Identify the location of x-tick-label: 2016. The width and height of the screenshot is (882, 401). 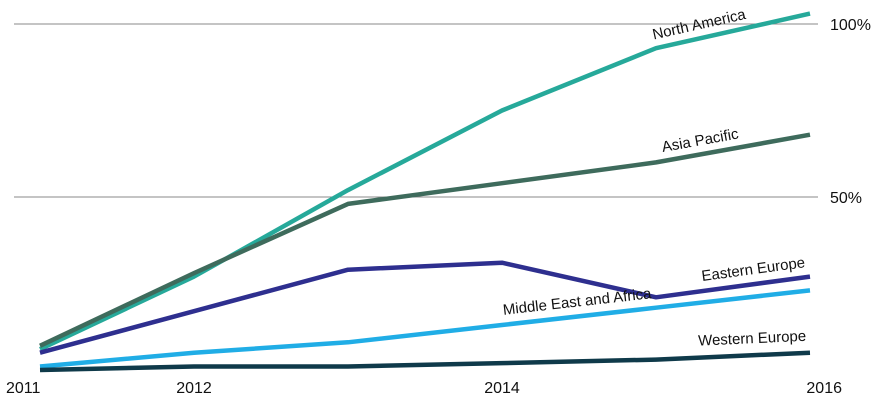
(824, 388).